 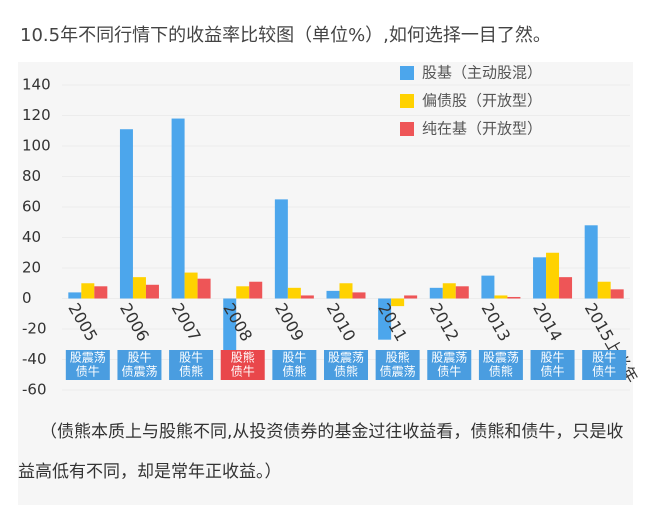 What do you see at coordinates (34, 329) in the screenshot?
I see `y-tick-label: -20` at bounding box center [34, 329].